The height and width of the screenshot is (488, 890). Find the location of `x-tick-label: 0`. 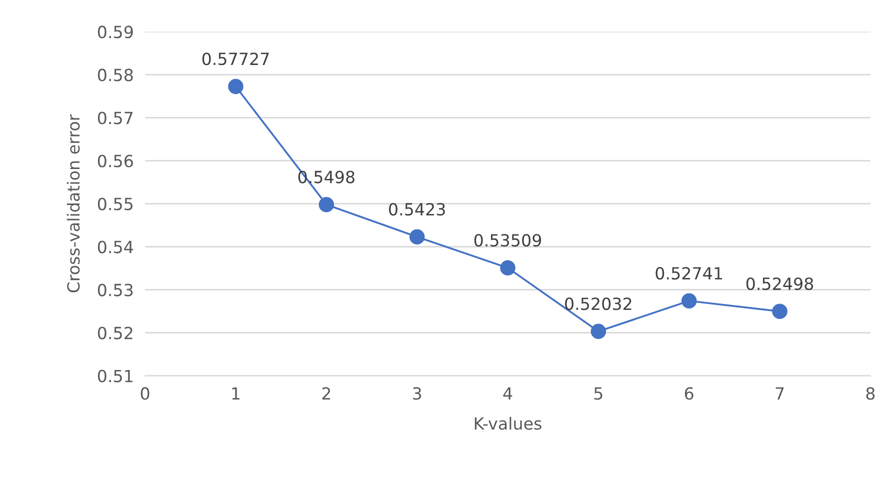

x-tick-label: 0 is located at coordinates (145, 393).